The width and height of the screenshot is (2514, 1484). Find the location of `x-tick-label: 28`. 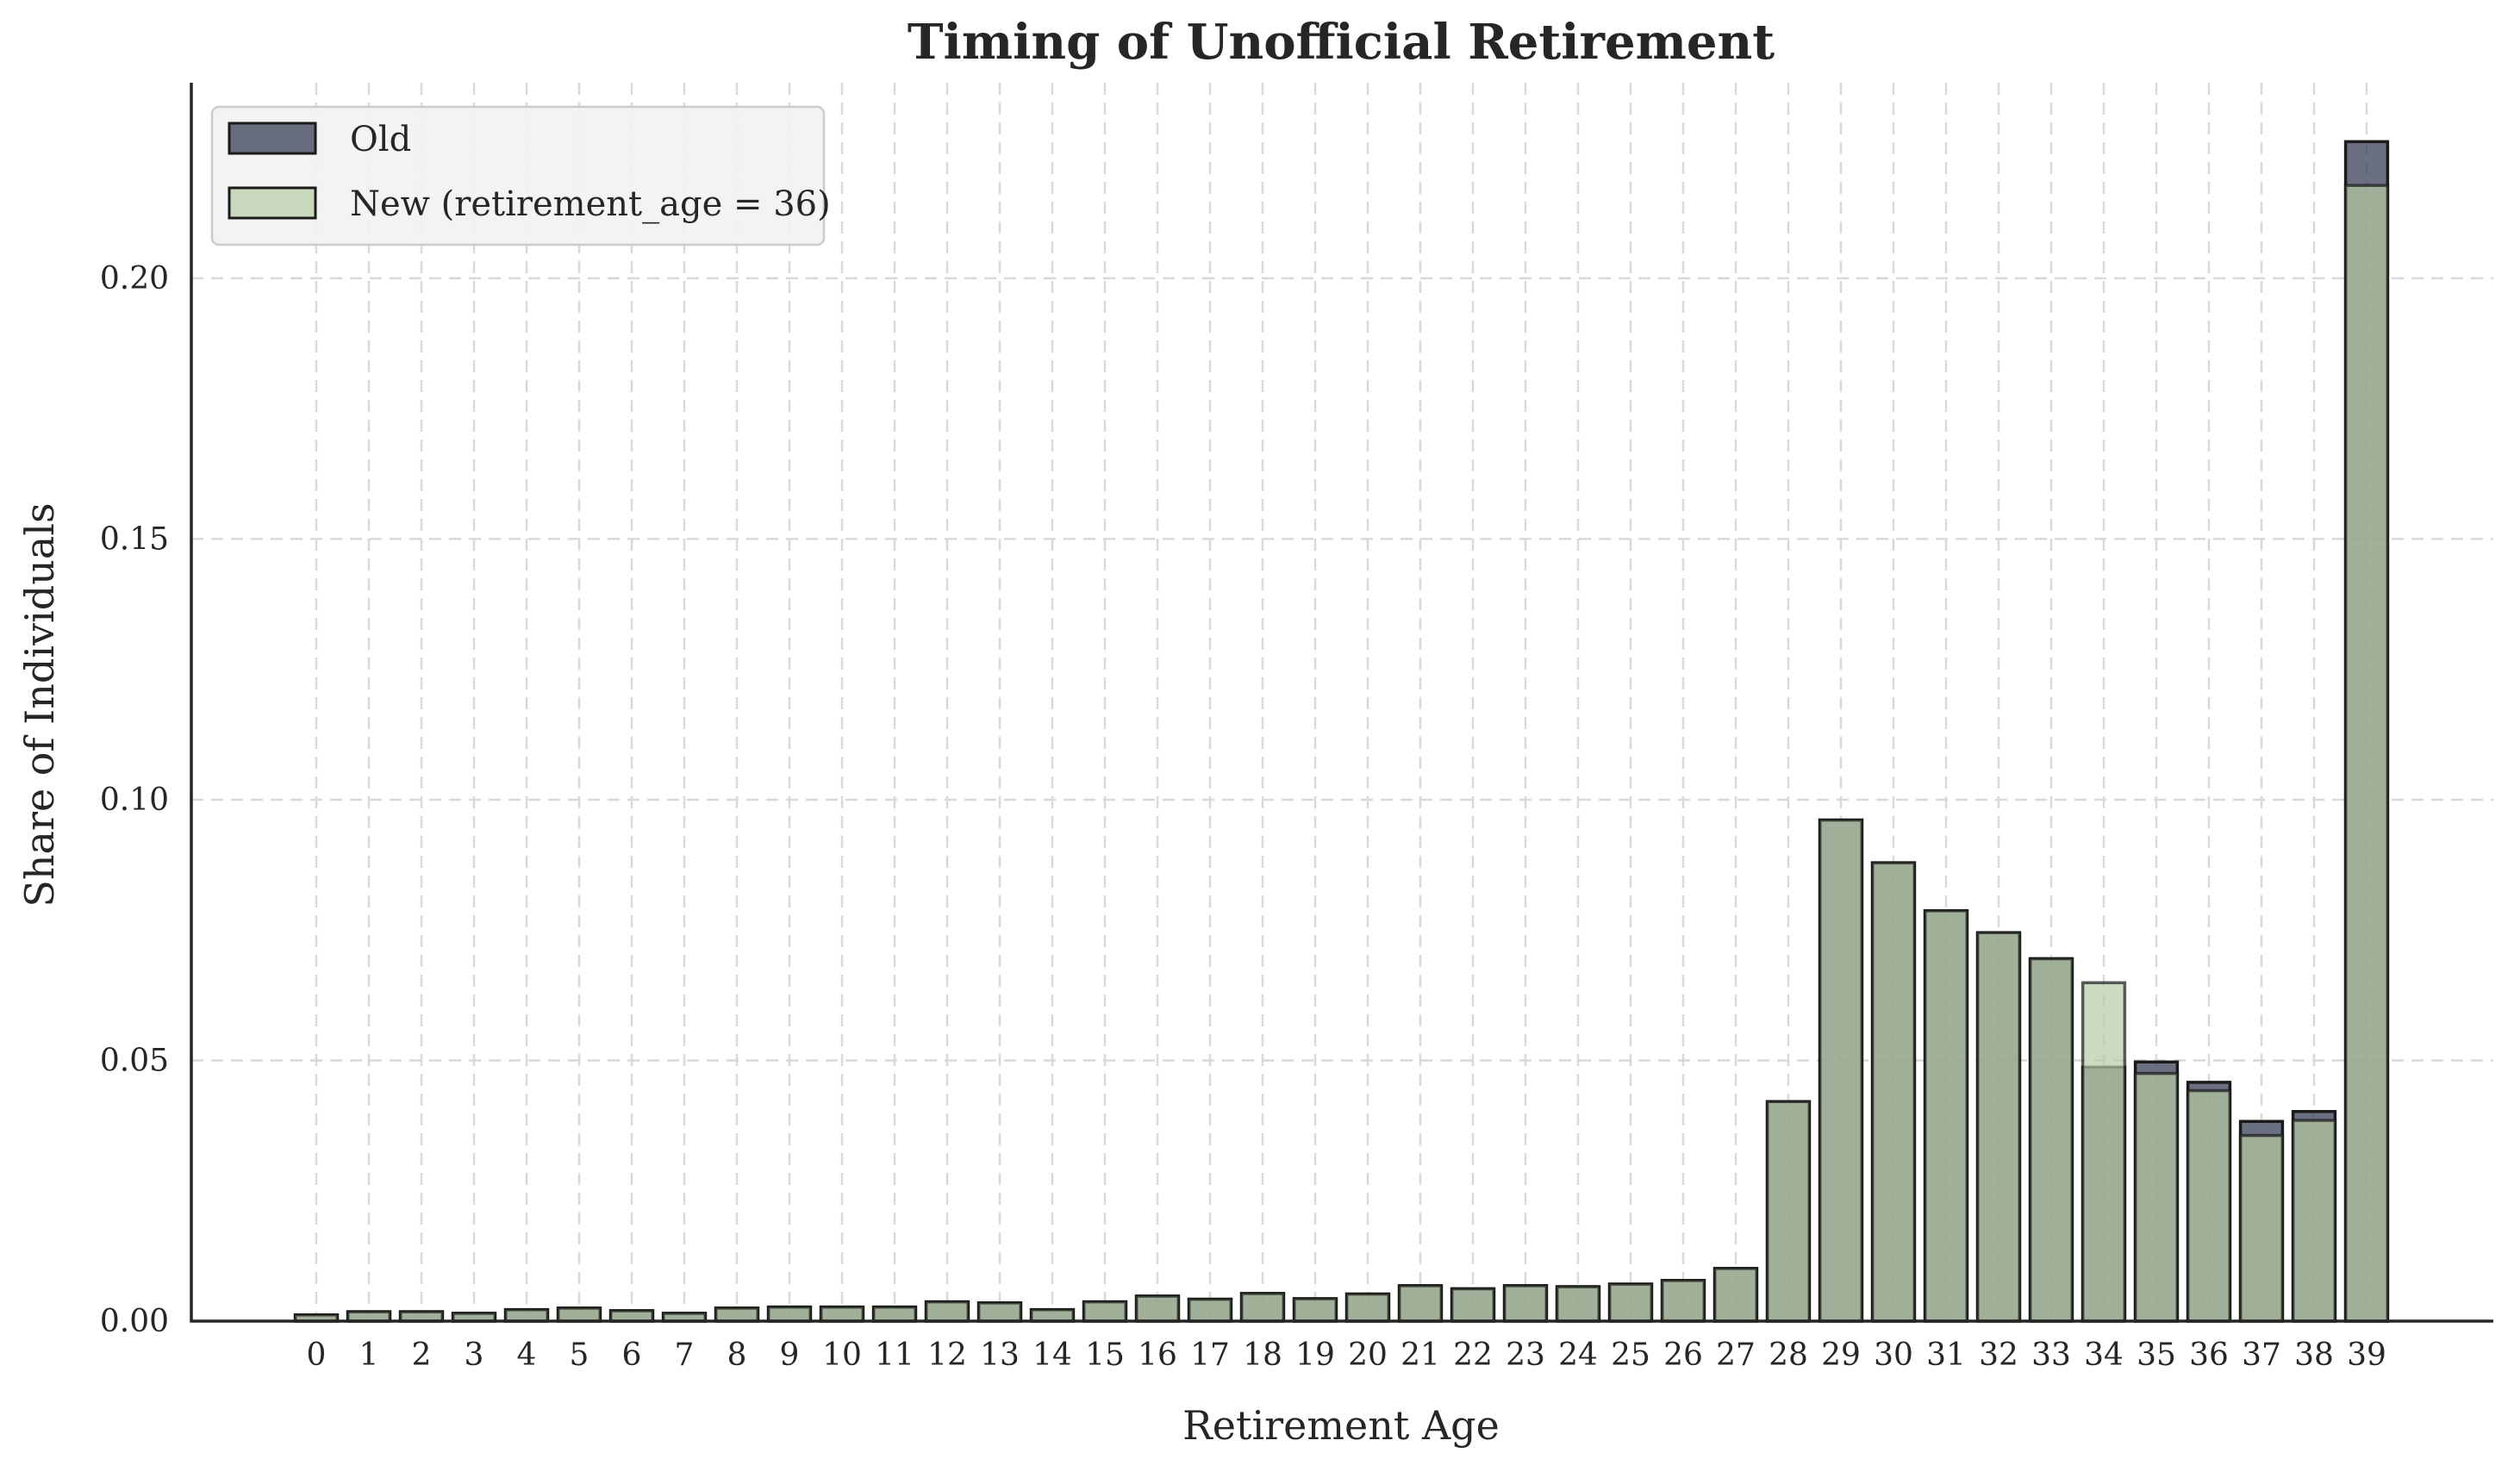

x-tick-label: 28 is located at coordinates (1788, 1355).